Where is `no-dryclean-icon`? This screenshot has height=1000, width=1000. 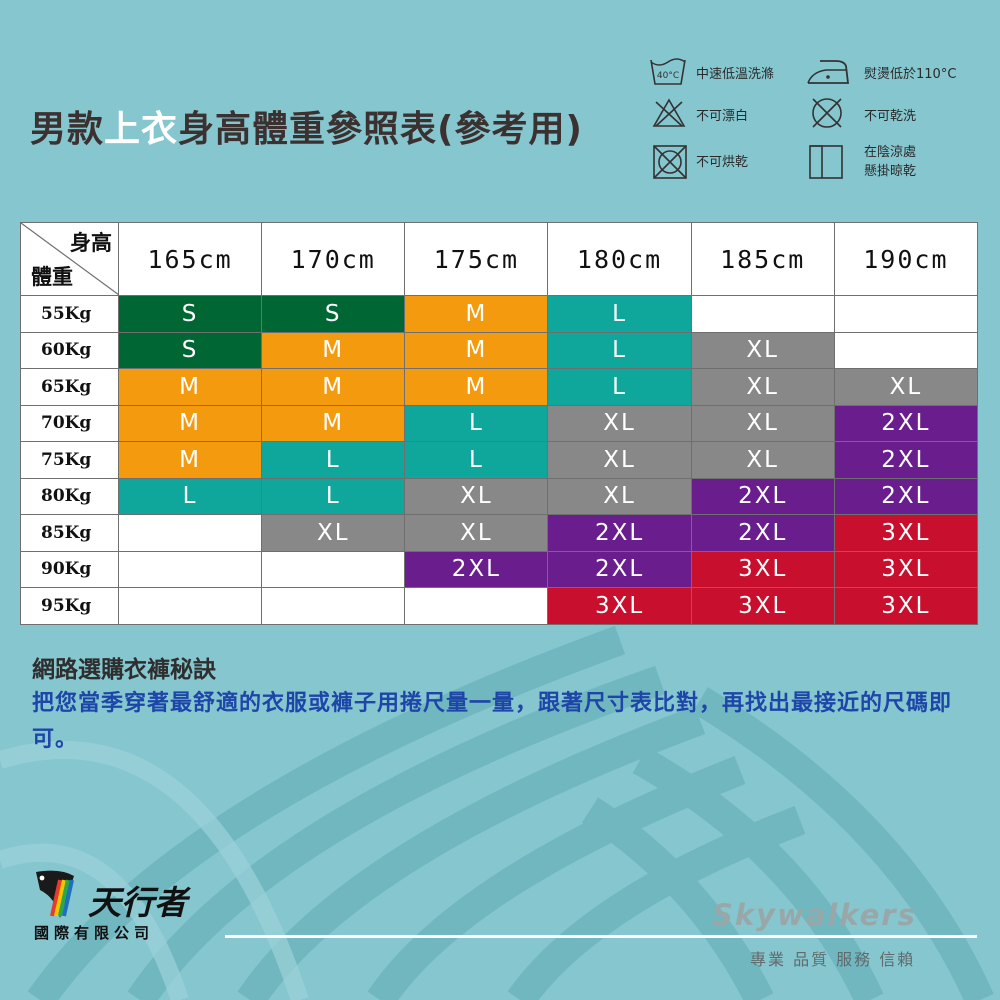
no-dryclean-icon is located at coordinates (827, 113).